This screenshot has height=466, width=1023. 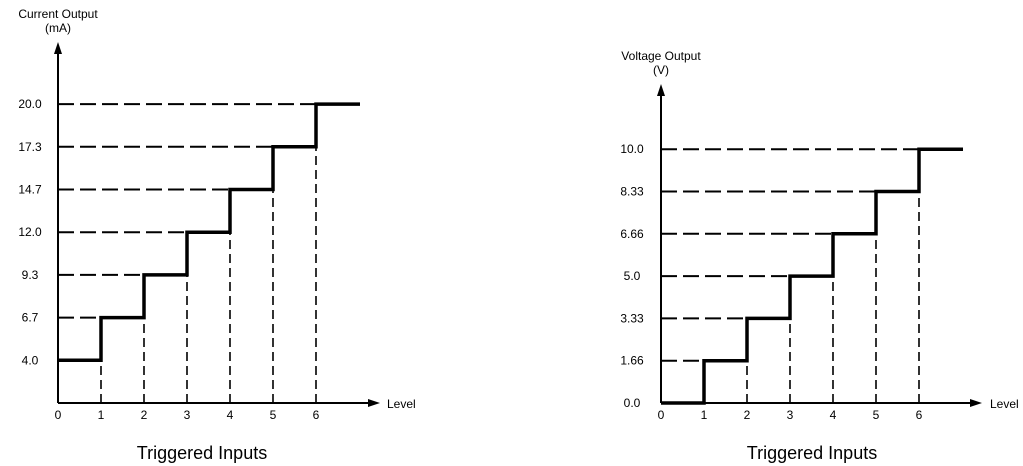 I want to click on current-ylabel-line1: Current Output, so click(x=58, y=14).